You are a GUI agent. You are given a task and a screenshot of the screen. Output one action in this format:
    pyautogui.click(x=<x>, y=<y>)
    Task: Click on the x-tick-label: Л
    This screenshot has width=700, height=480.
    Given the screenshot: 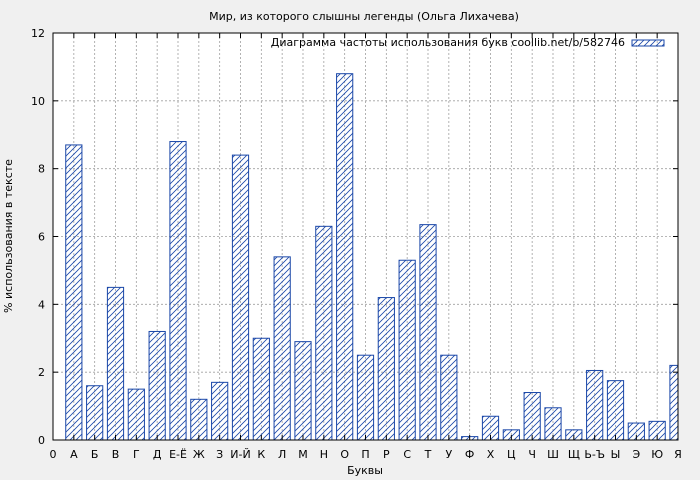 What is the action you would take?
    pyautogui.click(x=282, y=454)
    